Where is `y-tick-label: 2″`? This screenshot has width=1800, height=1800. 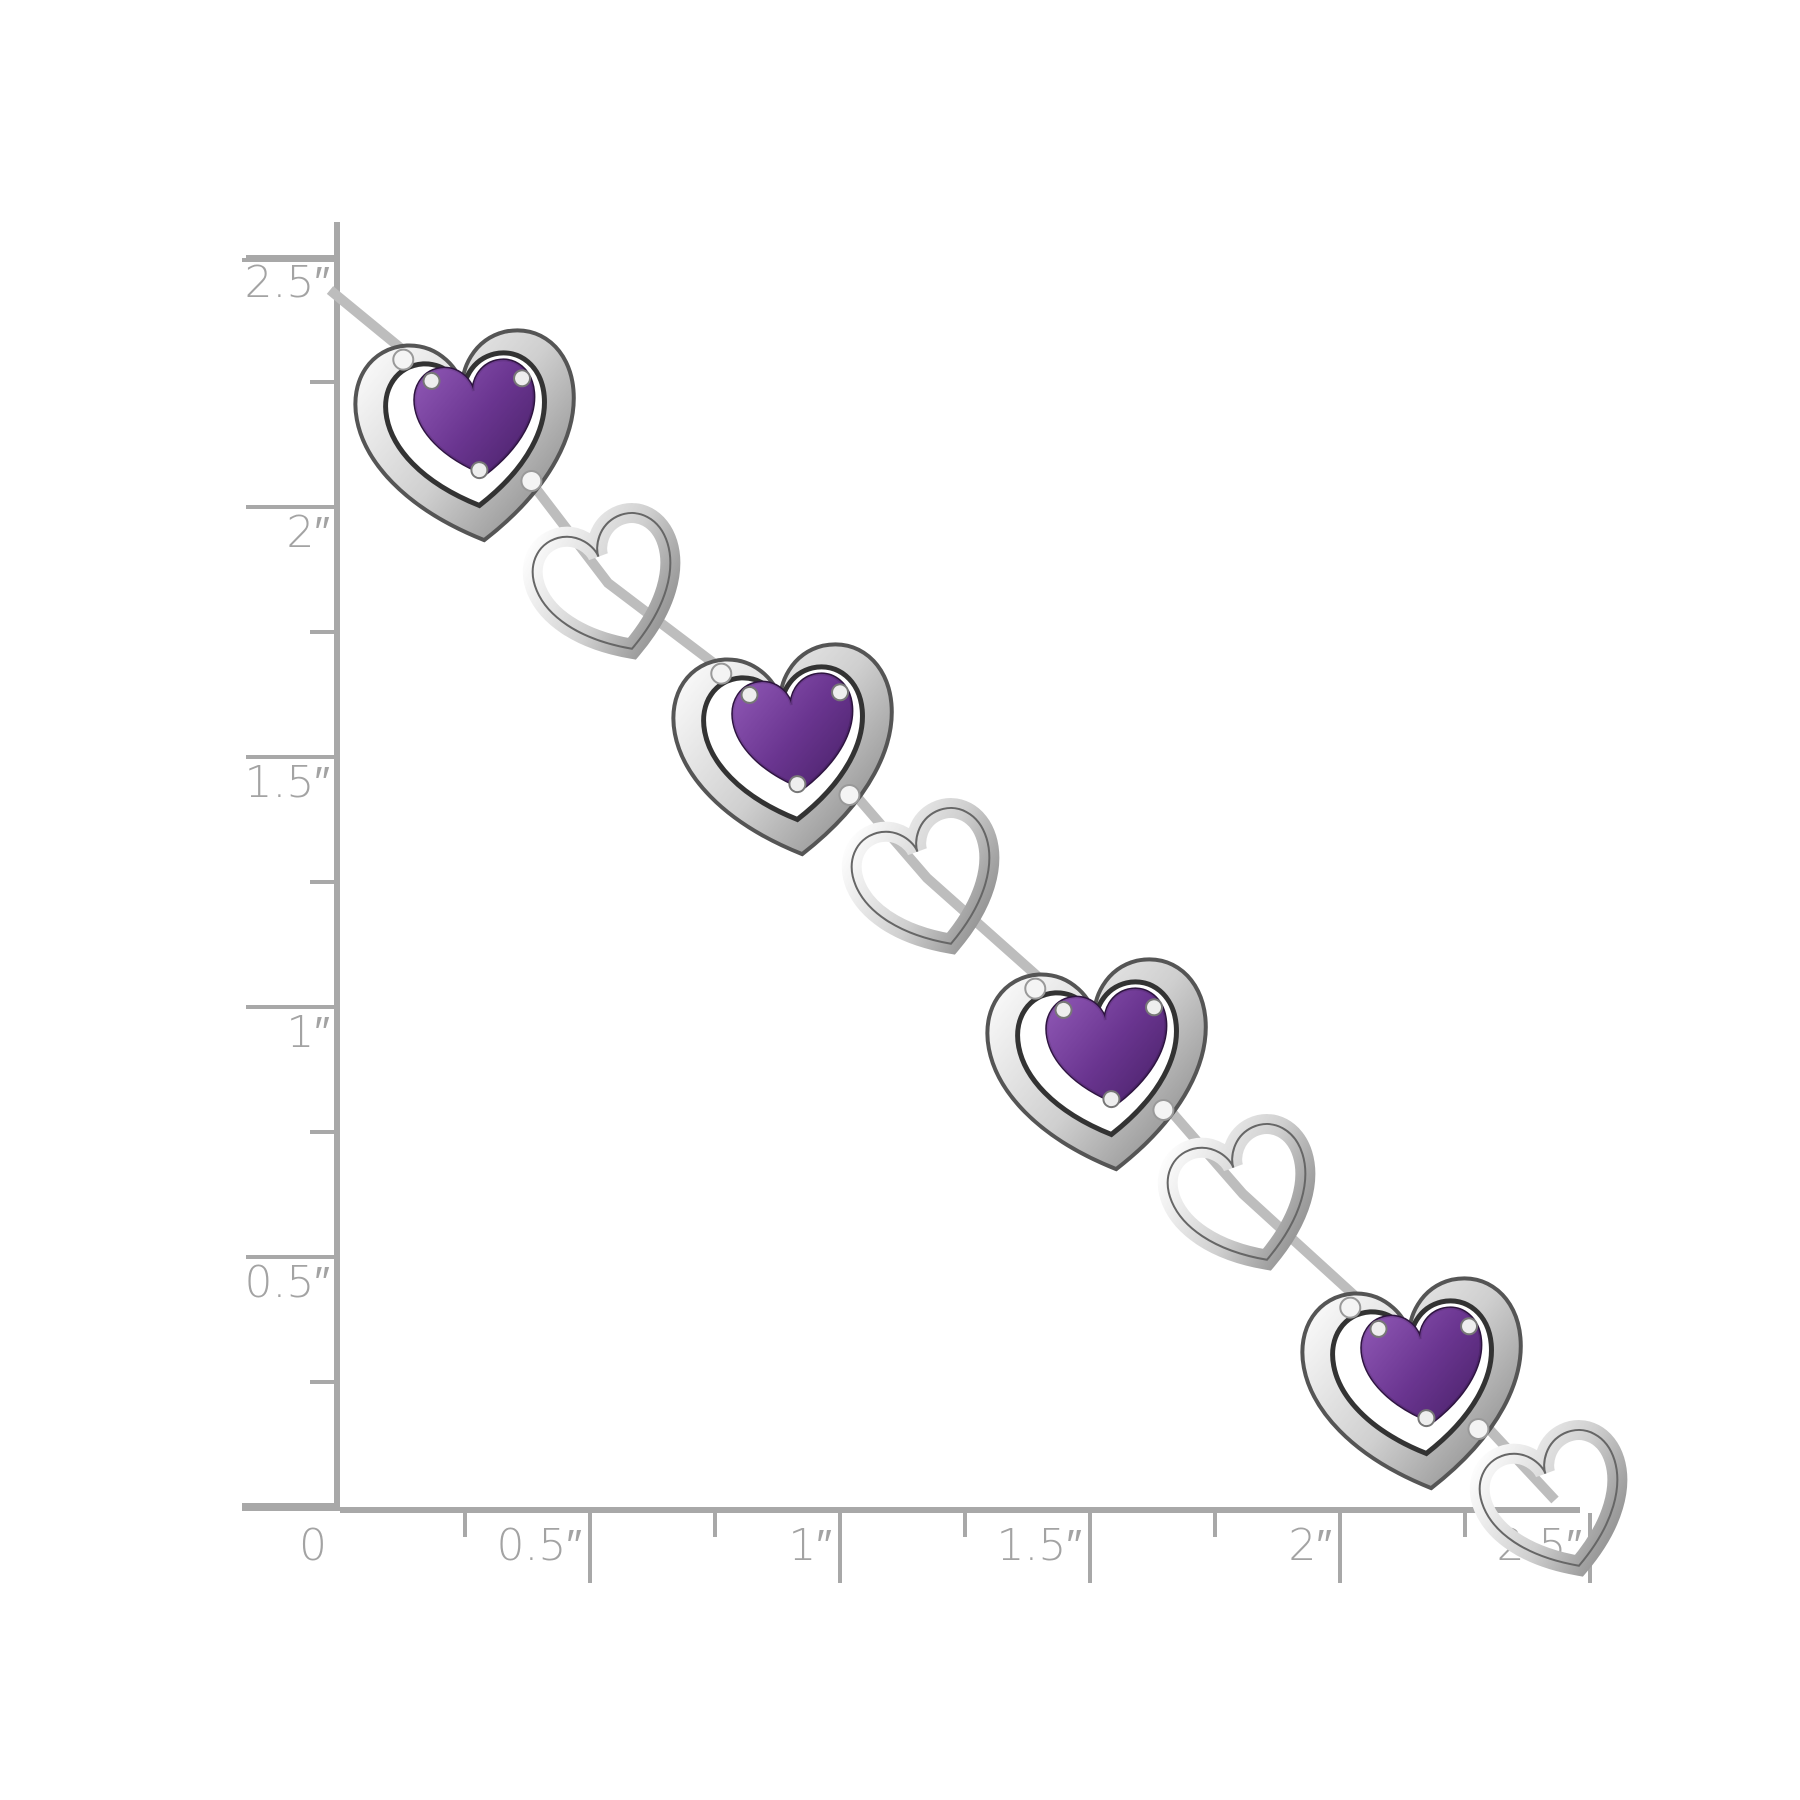 y-tick-label: 2″ is located at coordinates (308, 532).